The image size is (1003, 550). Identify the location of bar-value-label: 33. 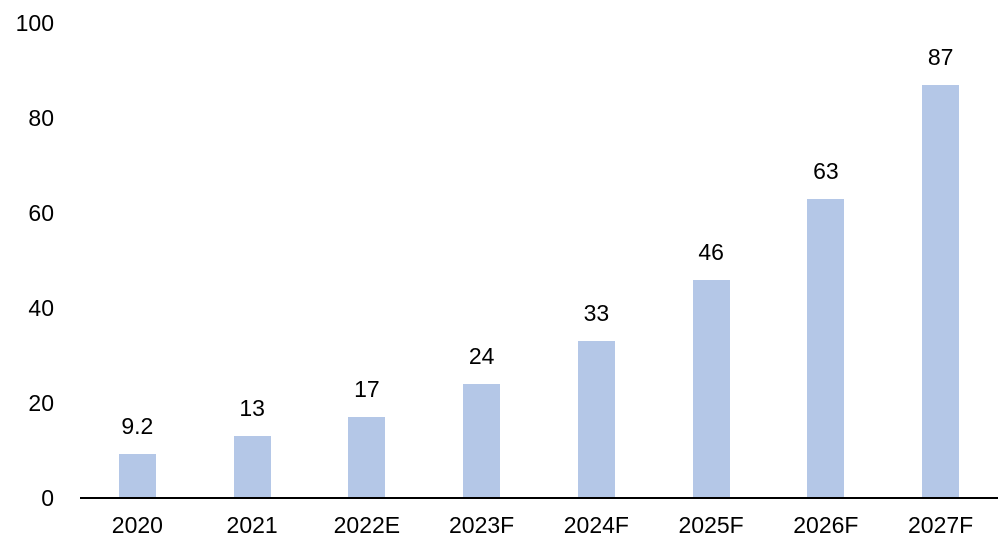
(596, 313).